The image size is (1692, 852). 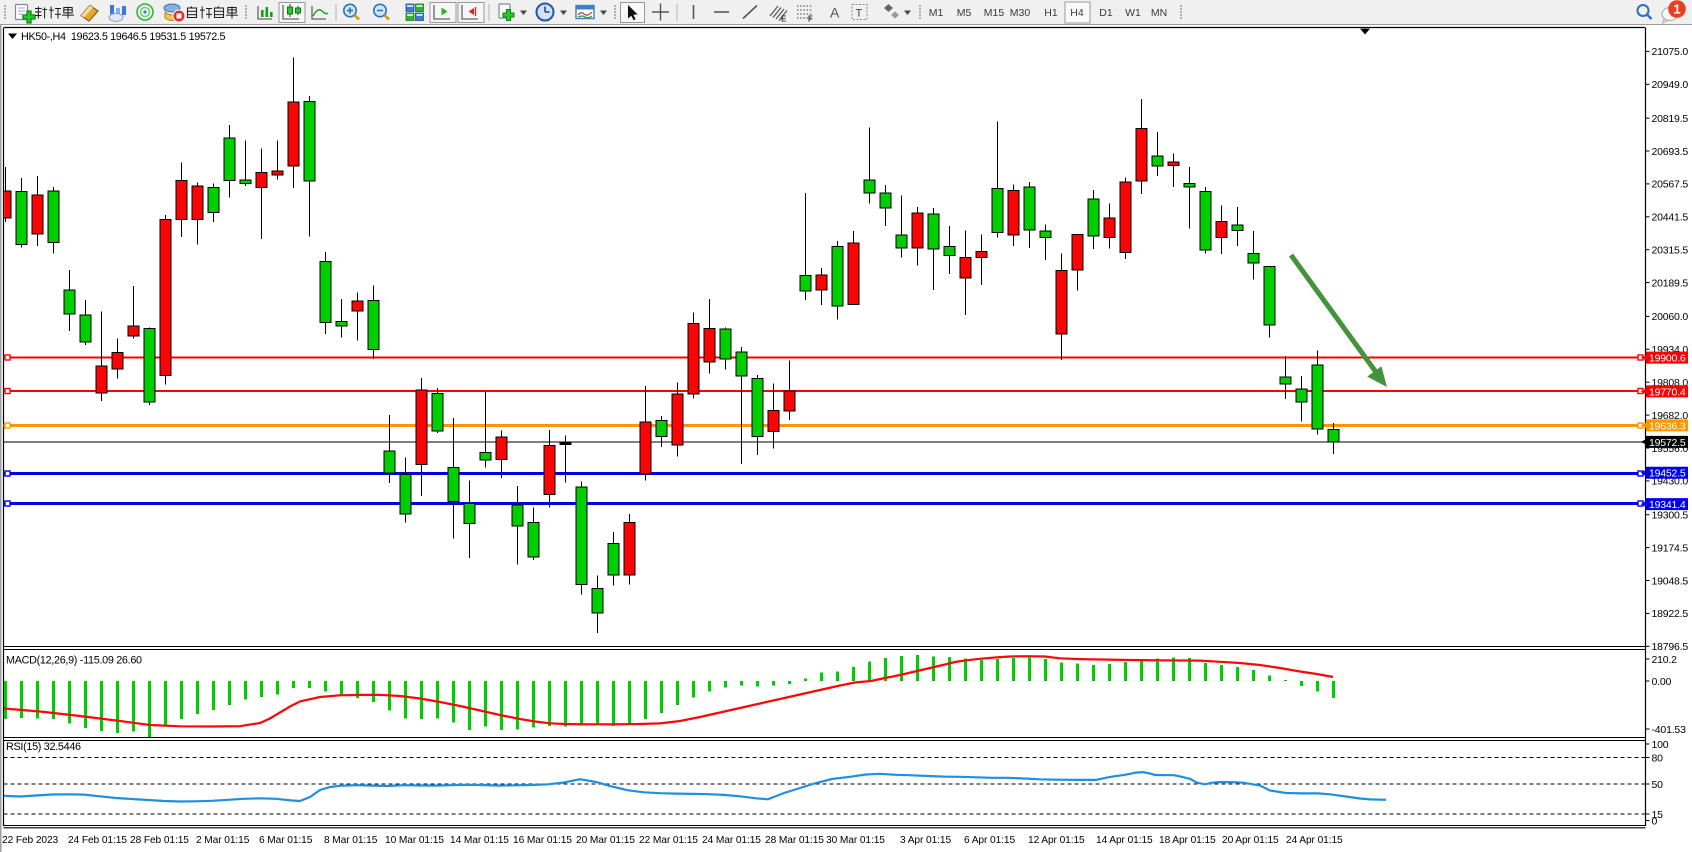 What do you see at coordinates (1077, 13) in the screenshot?
I see `svg-text: H4` at bounding box center [1077, 13].